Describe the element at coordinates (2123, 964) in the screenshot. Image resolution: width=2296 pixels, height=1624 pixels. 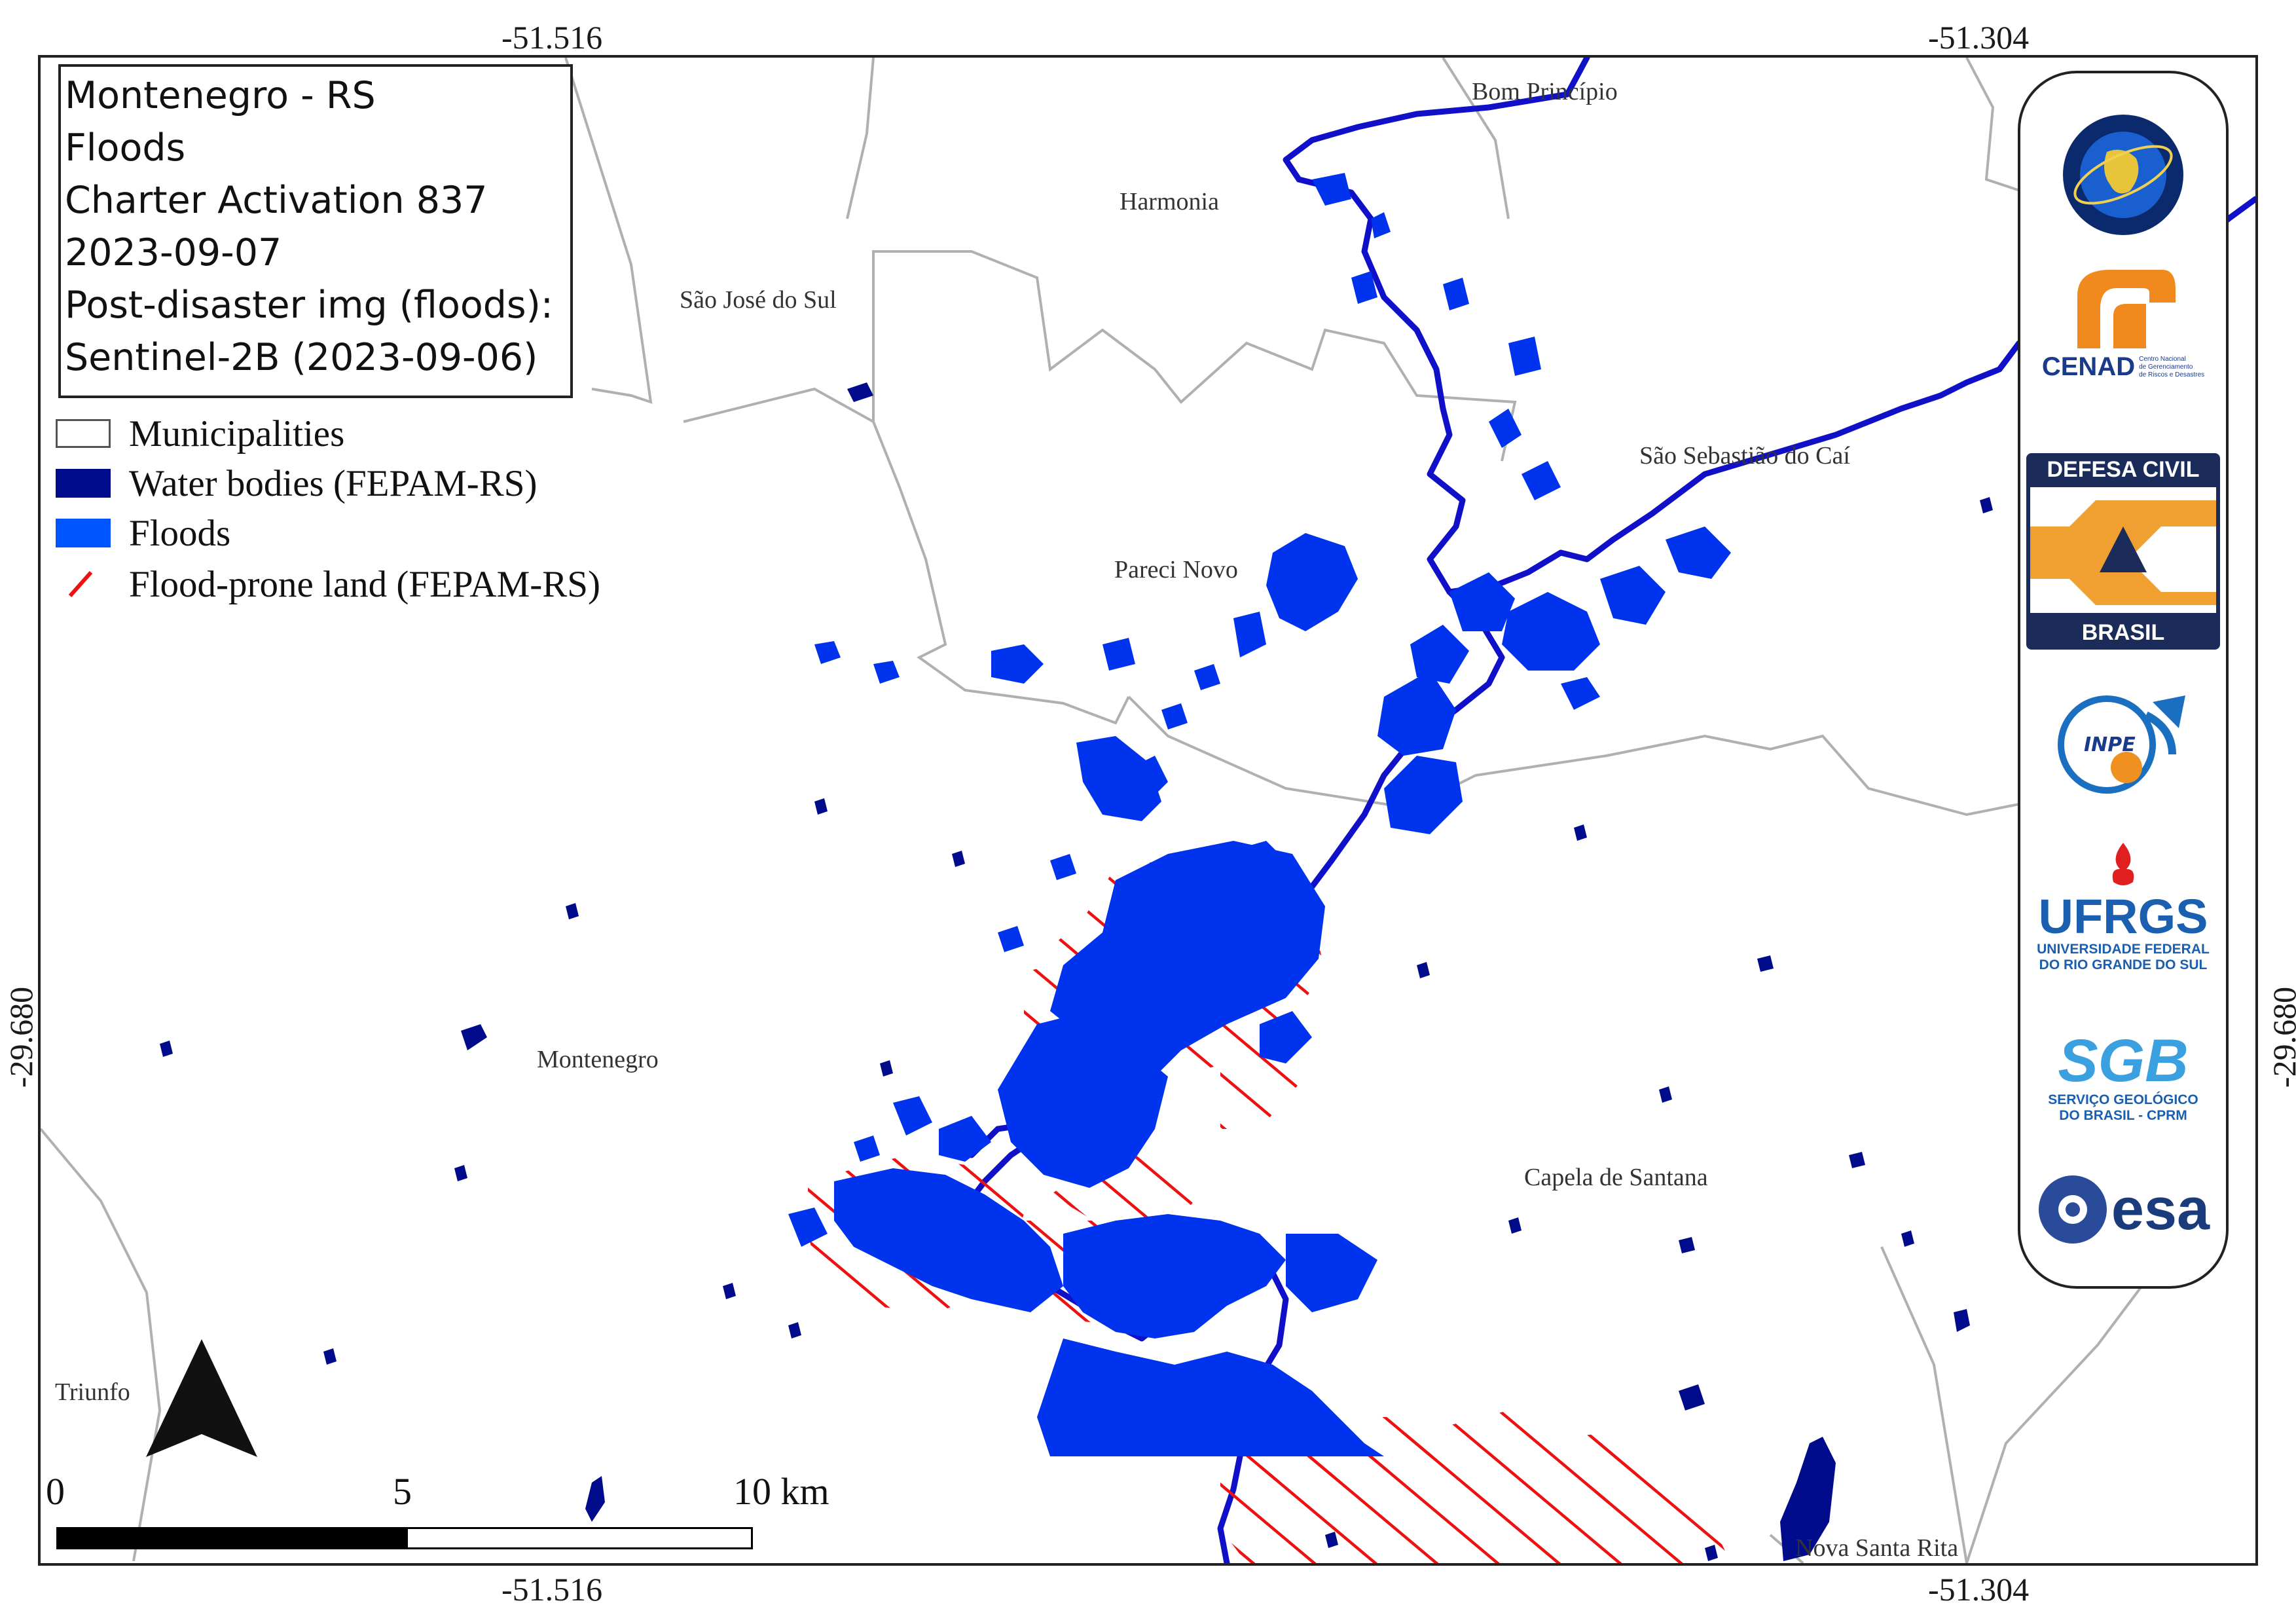
I see `ufrgs-sub-2: DO RIO GRANDE DO SUL` at that location.